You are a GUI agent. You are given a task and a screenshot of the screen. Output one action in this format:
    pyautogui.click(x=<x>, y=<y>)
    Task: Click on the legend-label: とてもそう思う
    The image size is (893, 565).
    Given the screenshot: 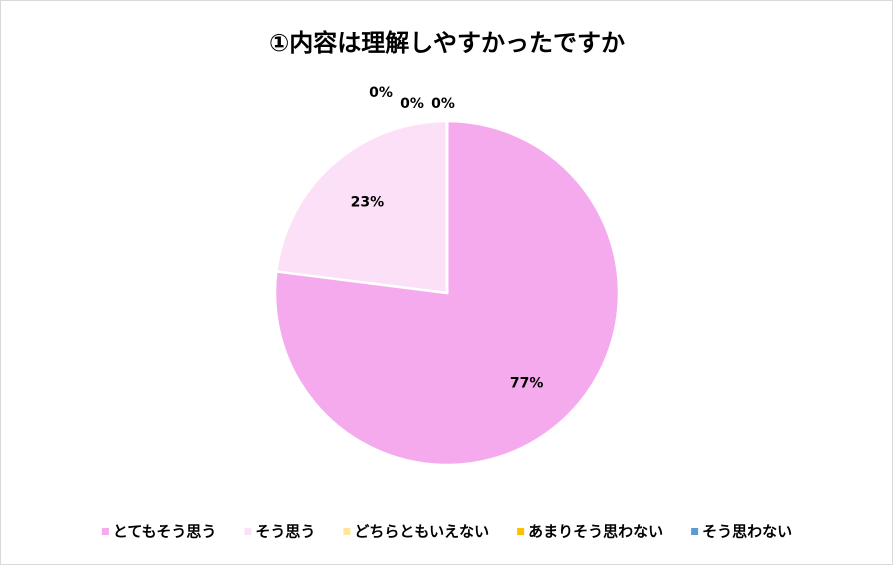 What is the action you would take?
    pyautogui.click(x=165, y=532)
    